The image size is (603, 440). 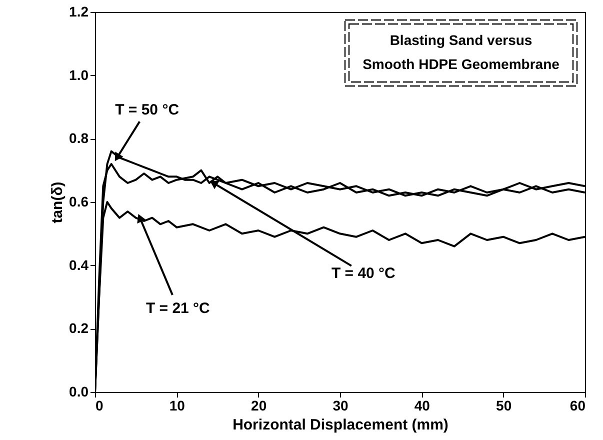 I want to click on x-tick-label: 20, so click(x=259, y=406).